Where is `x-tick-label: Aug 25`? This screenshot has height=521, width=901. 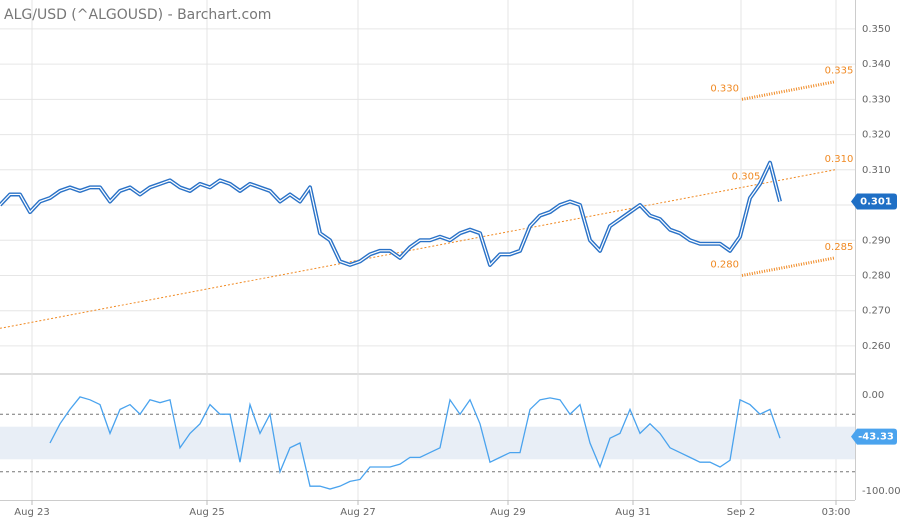
x-tick-label: Aug 25 is located at coordinates (206, 512).